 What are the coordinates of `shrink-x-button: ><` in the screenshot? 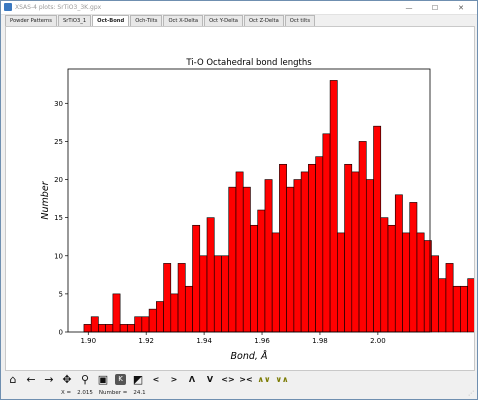 It's located at (246, 379).